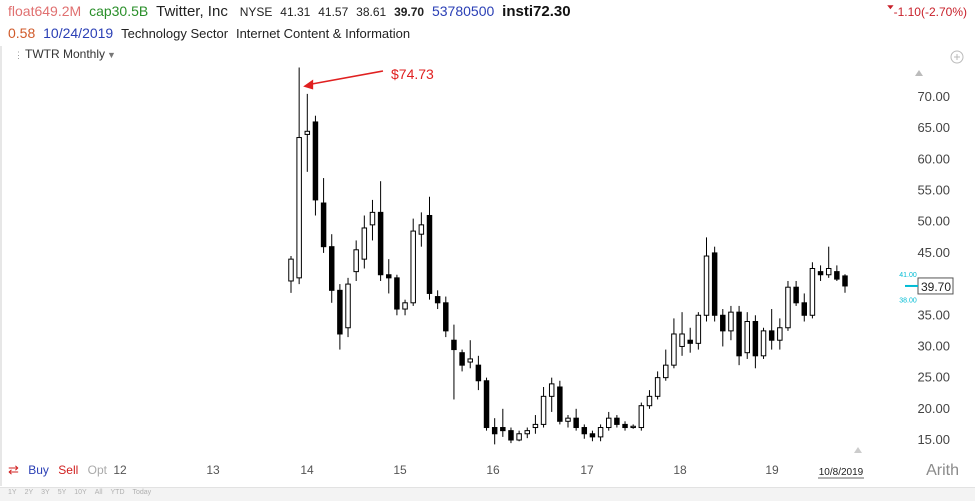  I want to click on scroll-up-icon, so click(919, 73).